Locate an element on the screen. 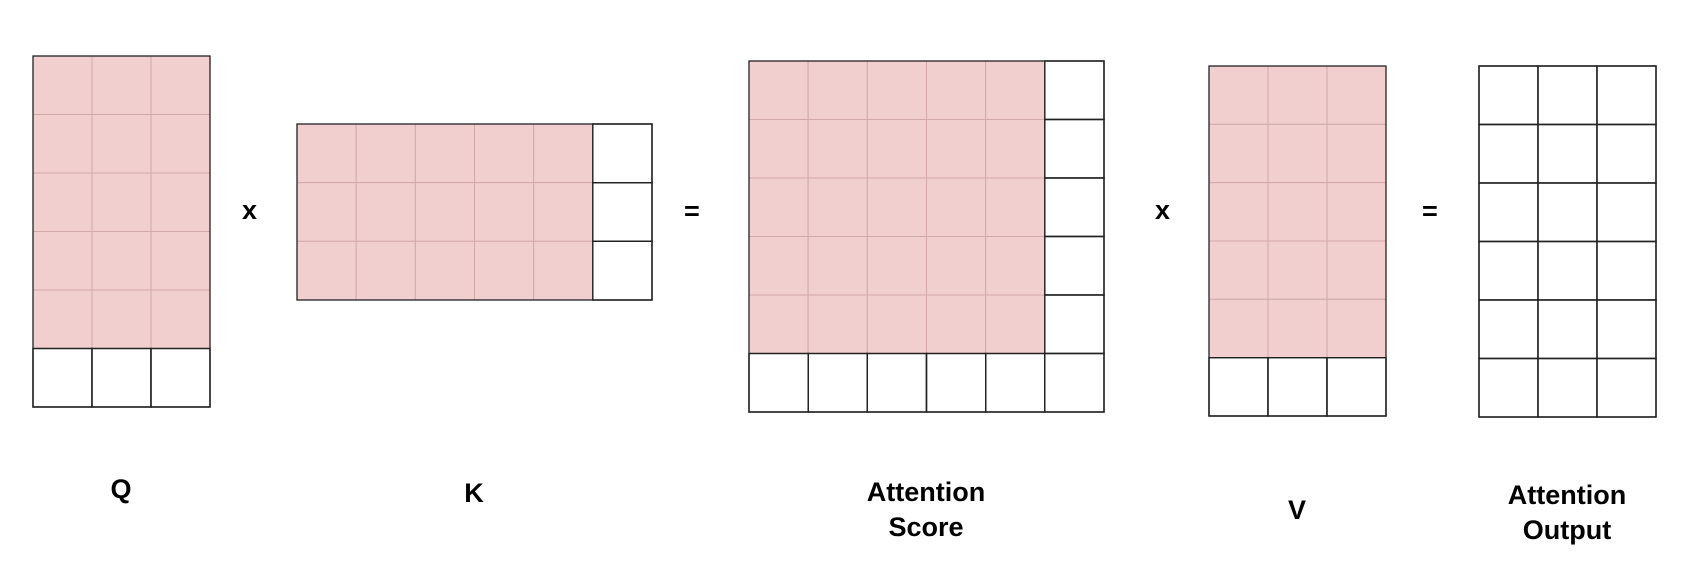 This screenshot has height=574, width=1688. multiply-operator-2: x is located at coordinates (1163, 210).